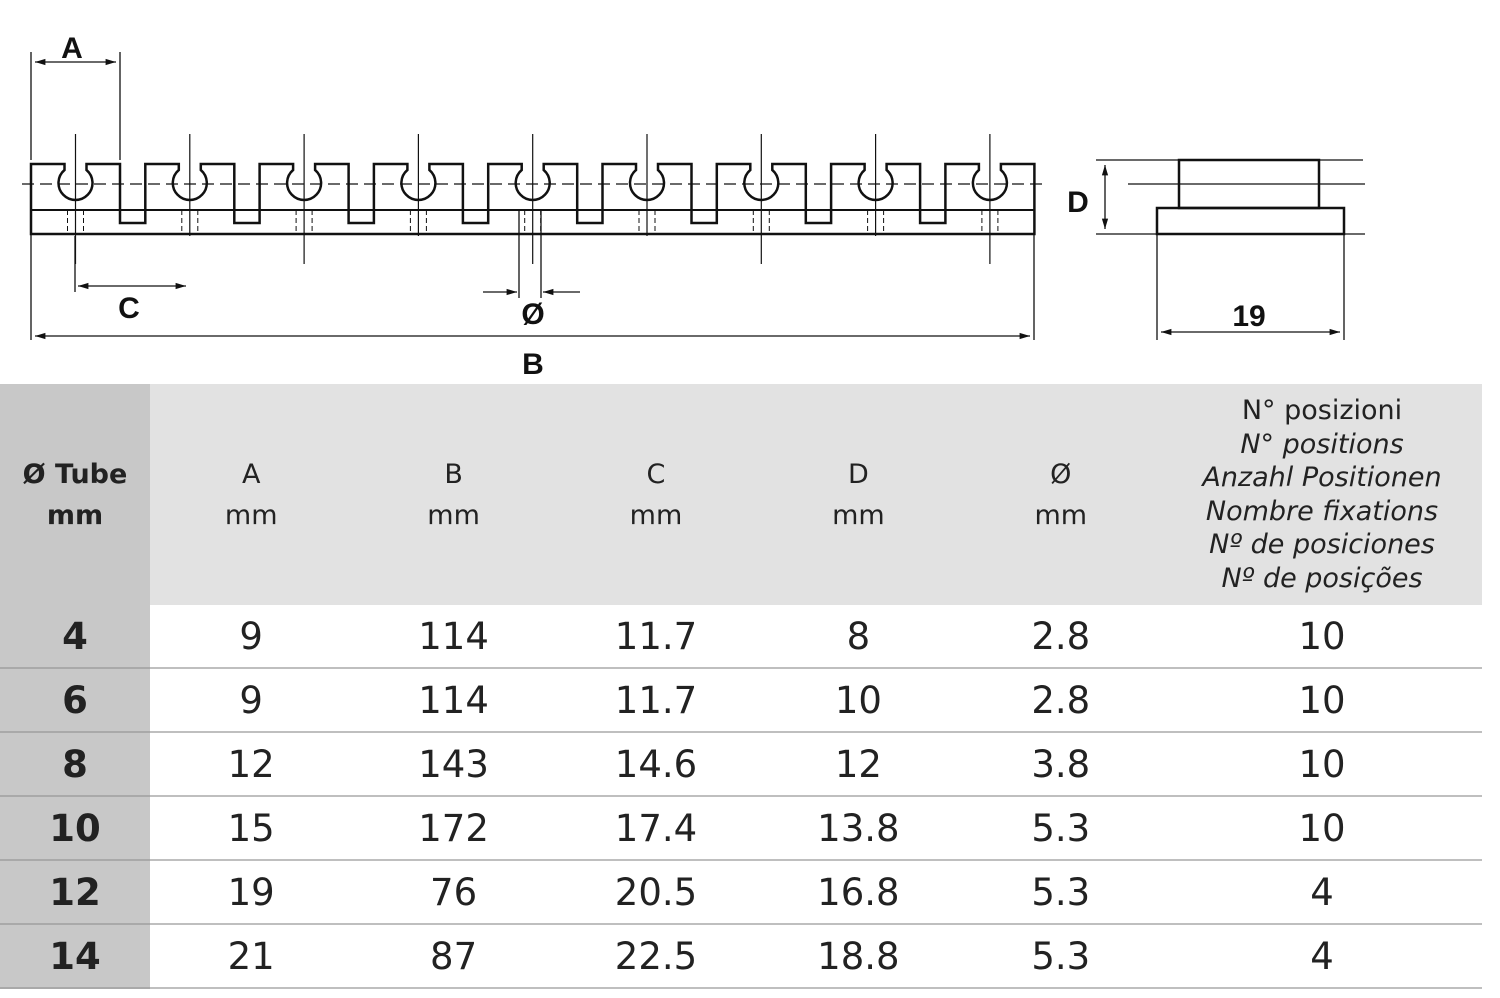 The width and height of the screenshot is (1500, 998). I want to click on label-a: A, so click(72, 48).